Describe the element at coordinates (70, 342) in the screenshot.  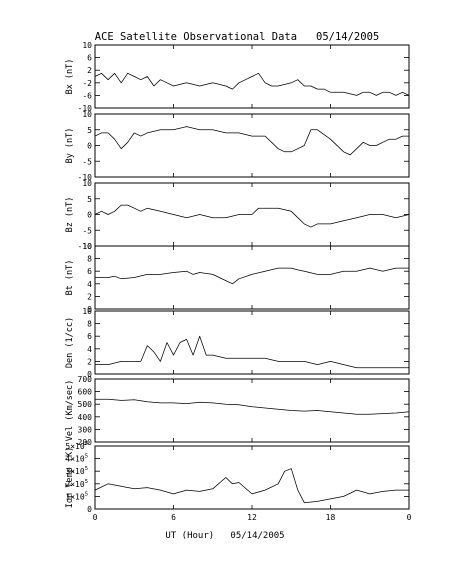
I see `y-axis-label-den: Den (1/cc)` at that location.